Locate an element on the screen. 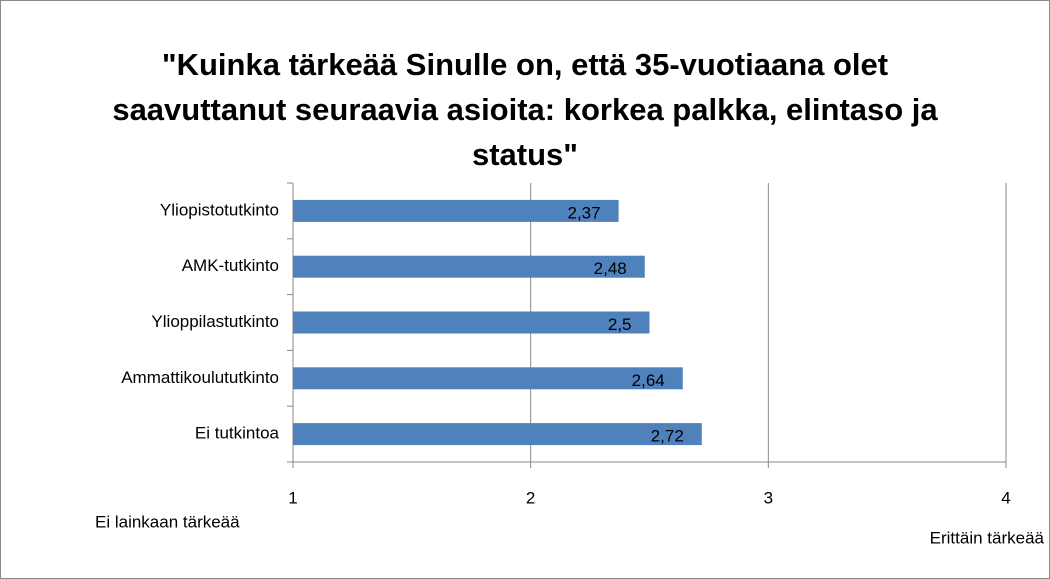  y-tick-label: Yliopistotutkinto is located at coordinates (219, 209).